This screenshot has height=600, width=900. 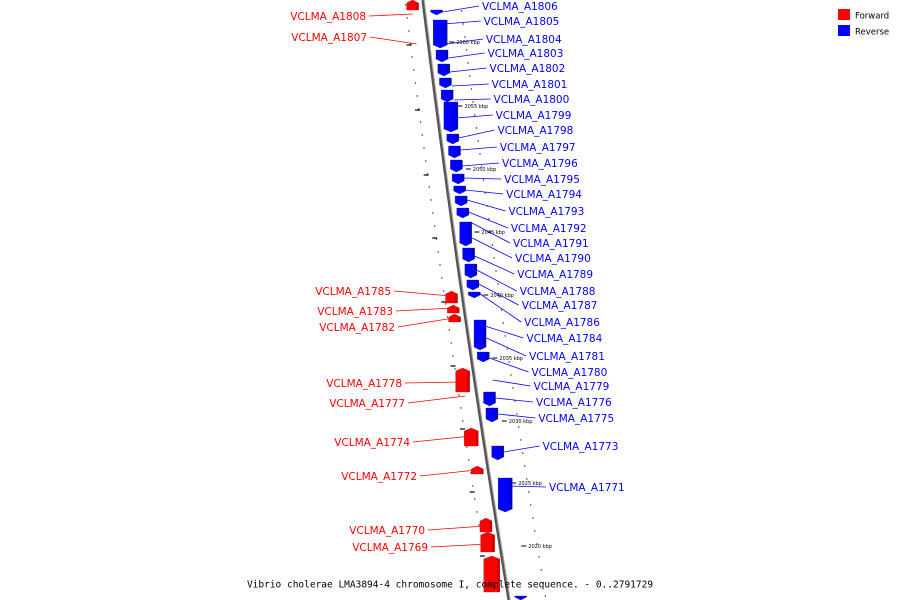 I want to click on reverse-gene-label: VCLMA_A1800, so click(x=532, y=100).